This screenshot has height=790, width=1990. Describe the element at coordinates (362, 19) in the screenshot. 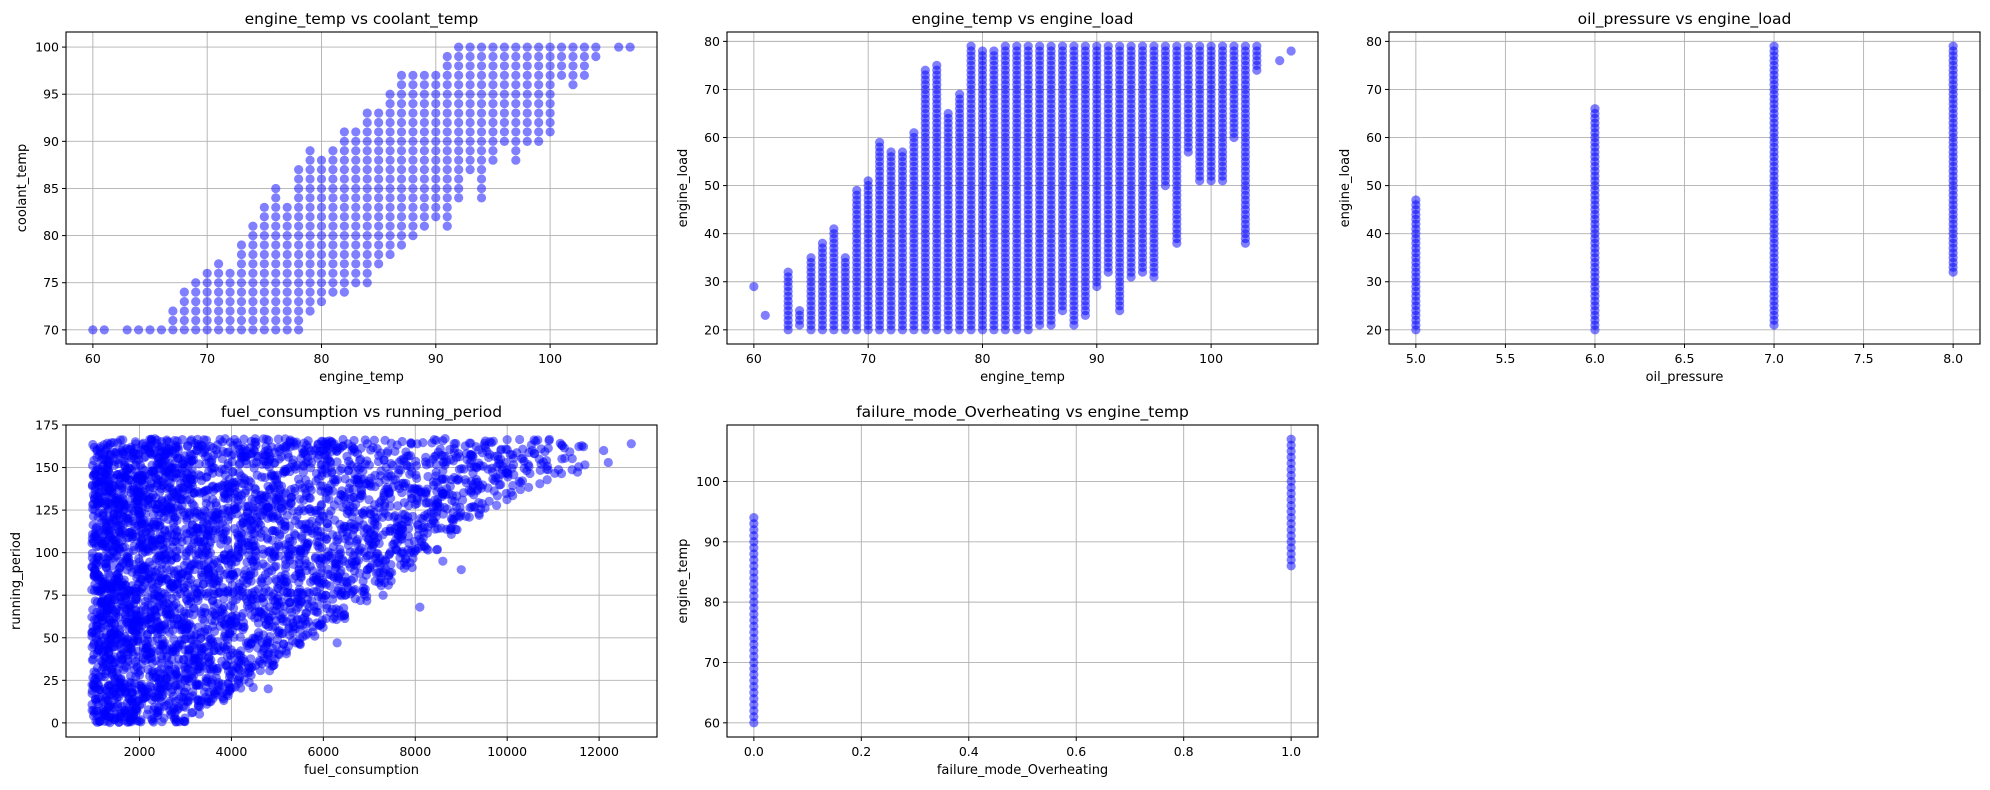

I see `subplot-title: engine_temp vs coolant_temp` at that location.